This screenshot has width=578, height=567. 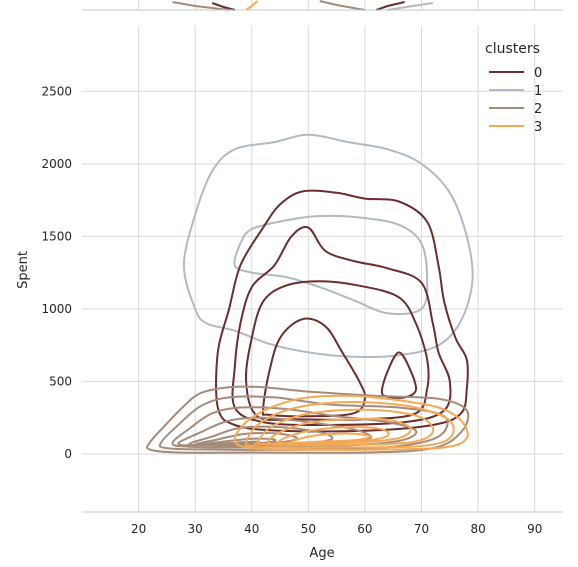 I want to click on y-tick-label-1: 500, so click(x=60, y=381).